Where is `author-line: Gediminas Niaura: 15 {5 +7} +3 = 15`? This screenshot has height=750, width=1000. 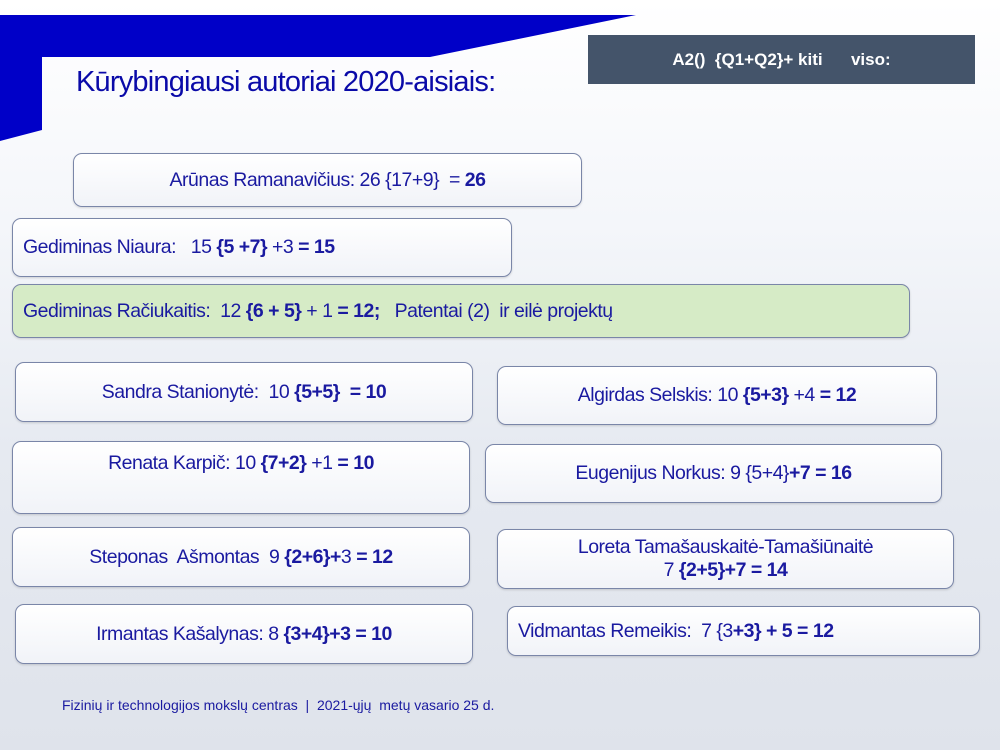 author-line: Gediminas Niaura: 15 {5 +7} +3 = 15 is located at coordinates (179, 247).